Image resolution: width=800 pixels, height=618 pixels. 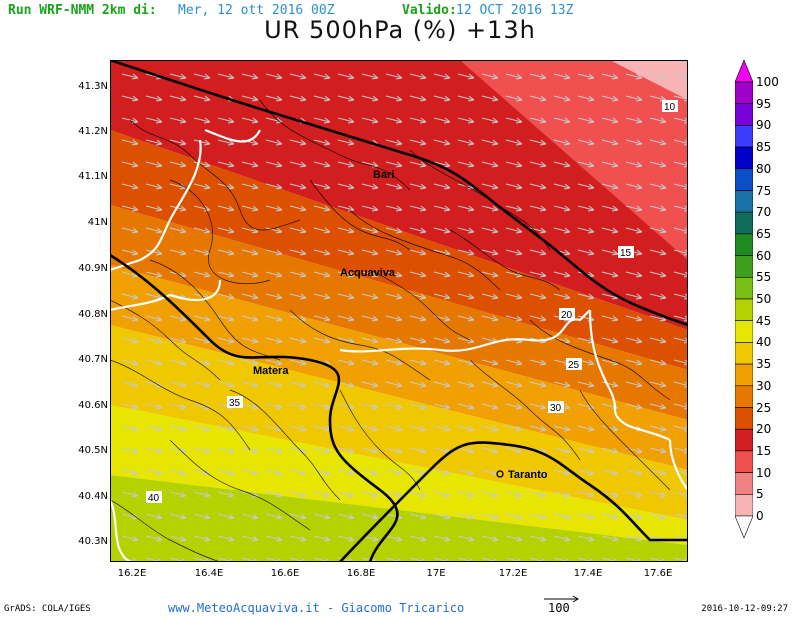 I want to click on legend-label: 60, so click(x=764, y=255).